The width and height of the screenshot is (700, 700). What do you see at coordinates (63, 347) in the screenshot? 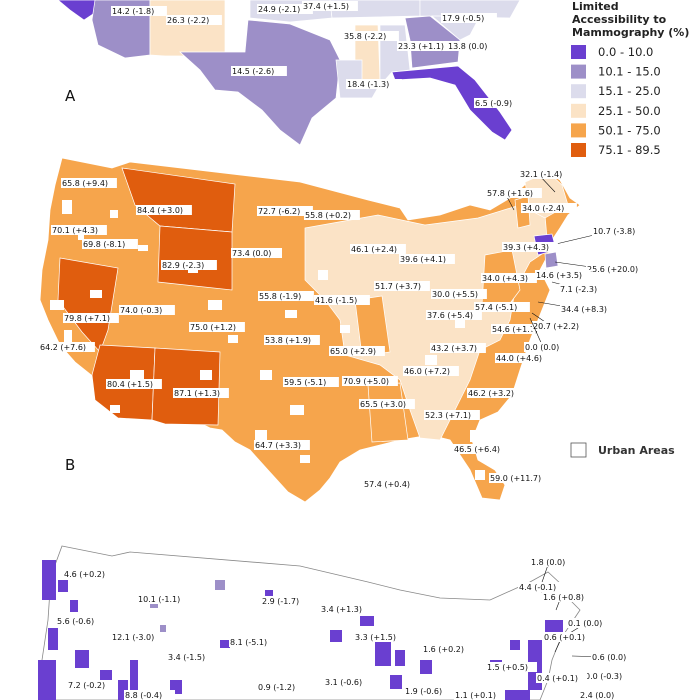
I see `state-value-label: 64.2 (+7.6)` at bounding box center [63, 347].